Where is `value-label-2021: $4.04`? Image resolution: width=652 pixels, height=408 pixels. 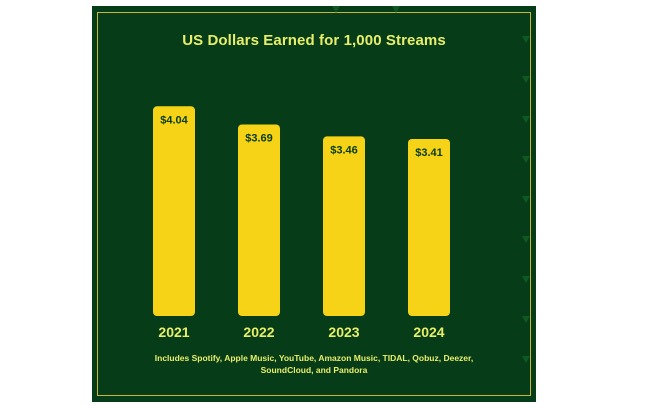 value-label-2021: $4.04 is located at coordinates (174, 120).